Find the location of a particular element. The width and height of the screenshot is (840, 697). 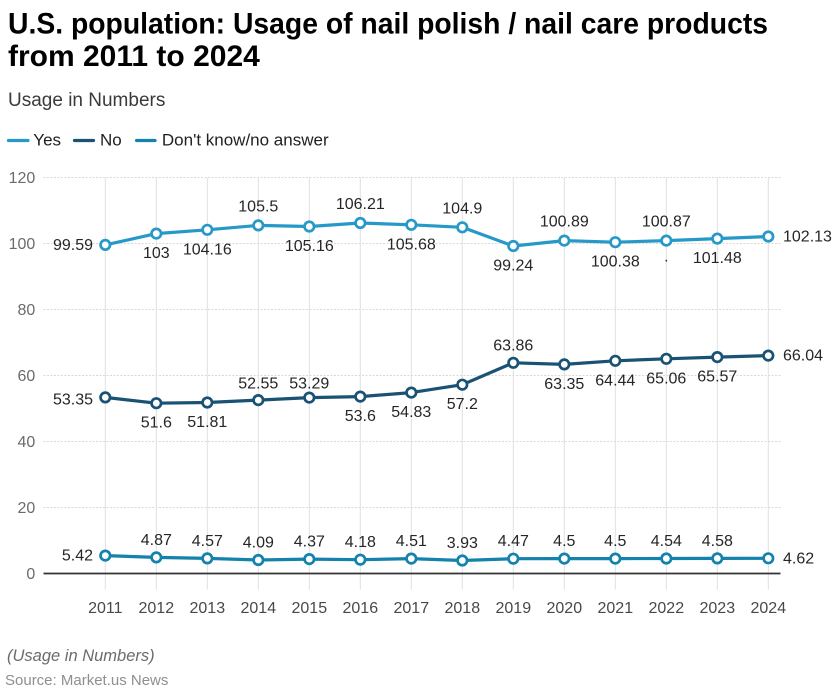

svg-text: Don't know/no answer is located at coordinates (245, 140).